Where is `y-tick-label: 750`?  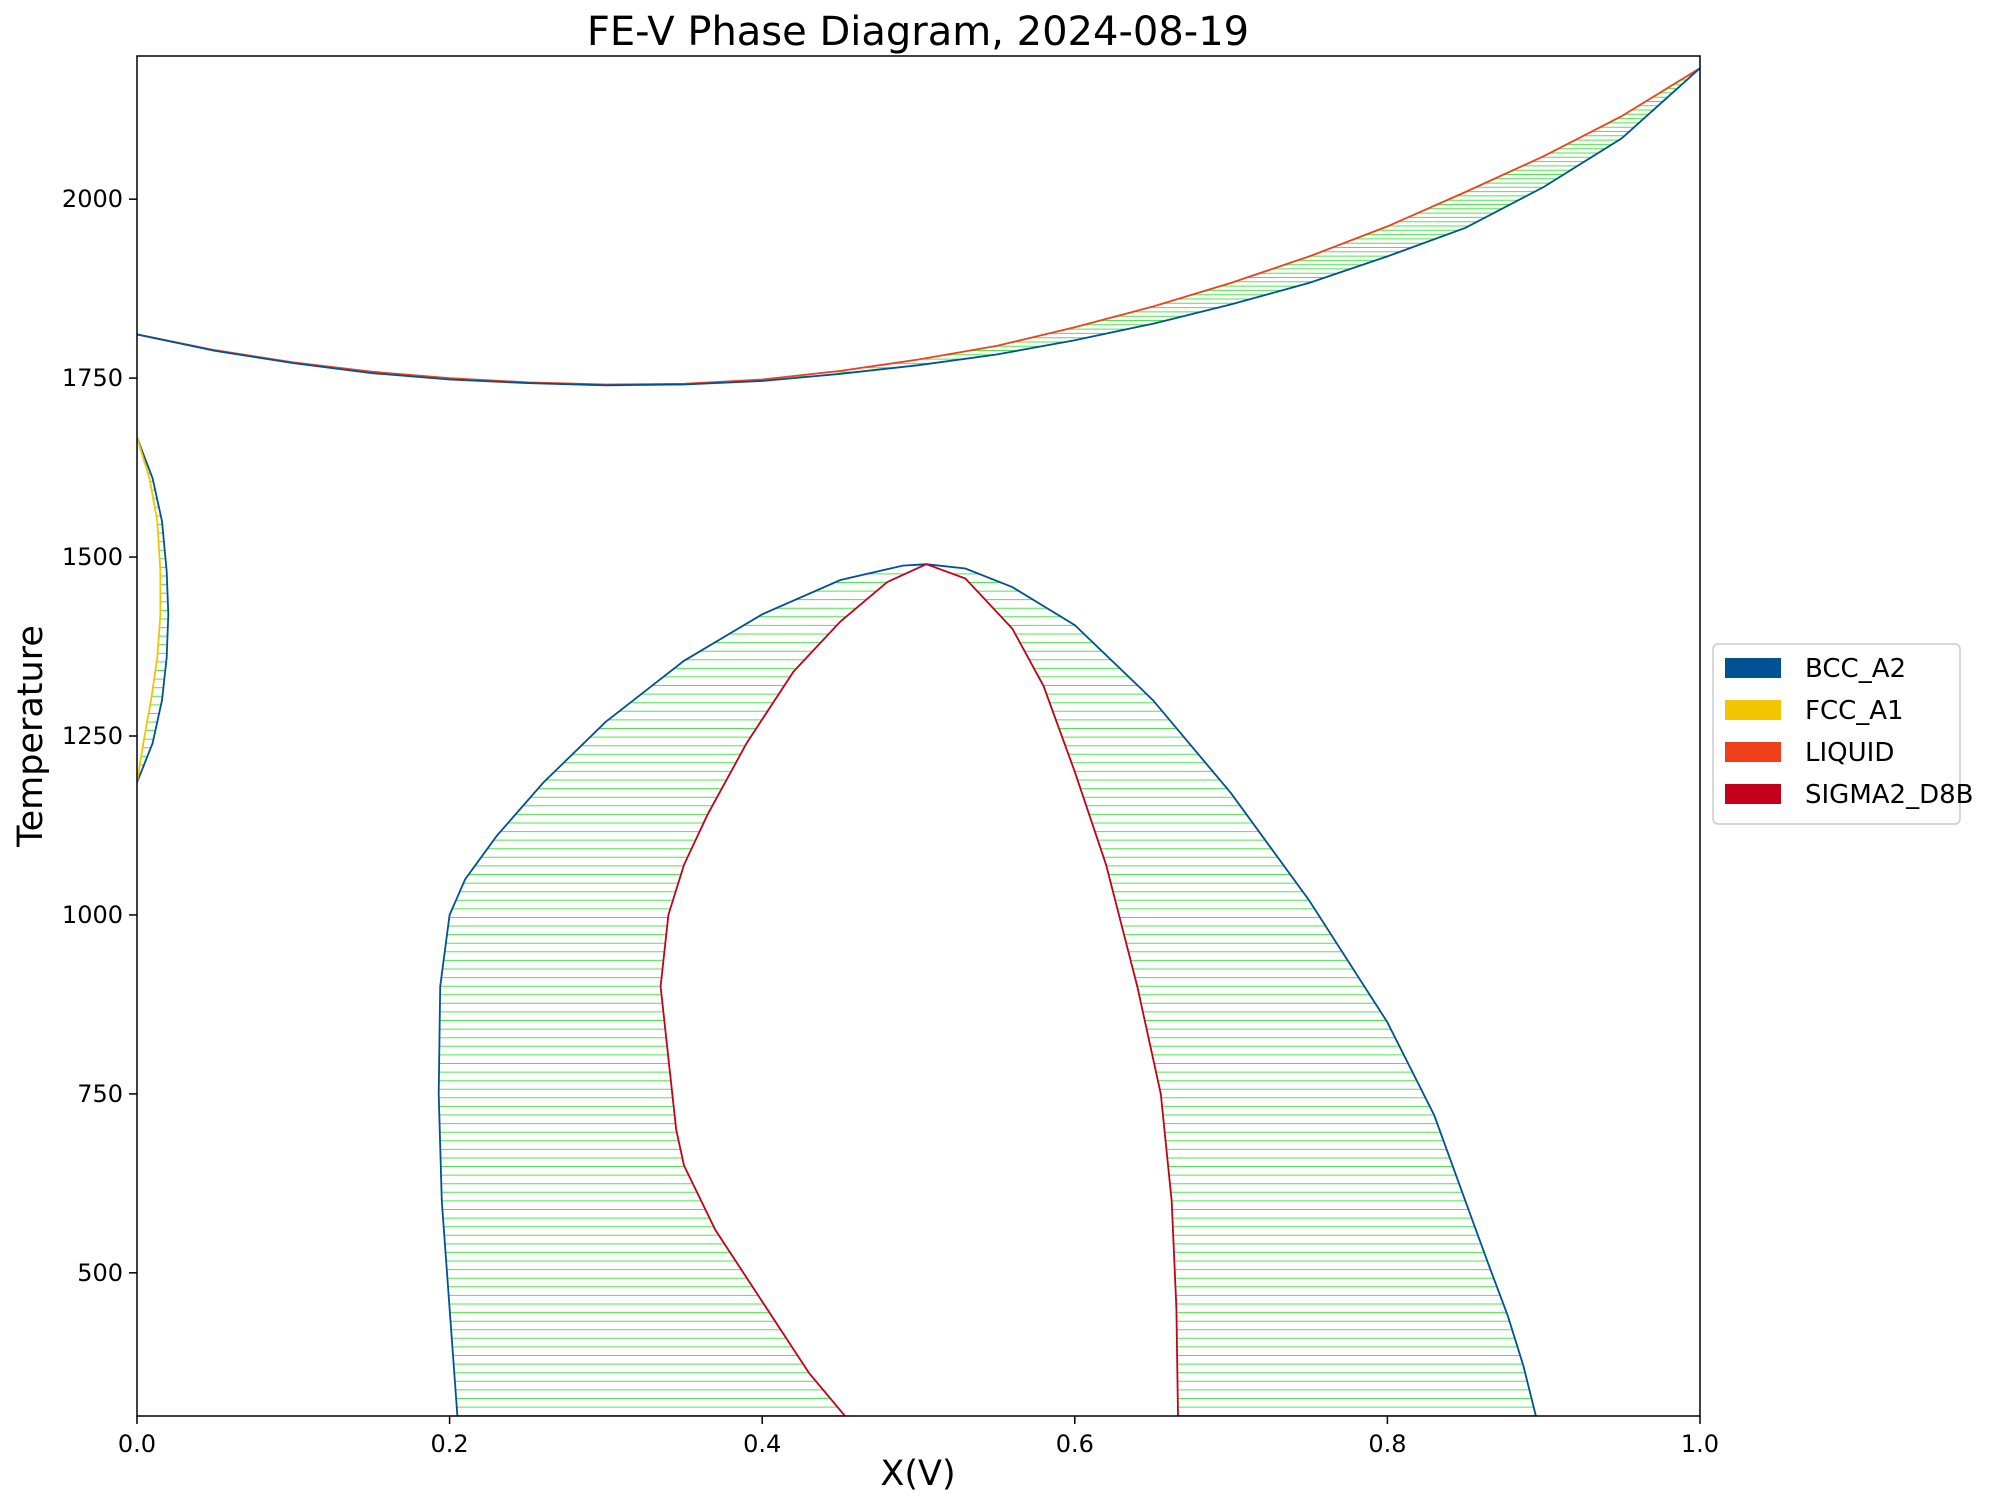 y-tick-label: 750 is located at coordinates (100, 1094).